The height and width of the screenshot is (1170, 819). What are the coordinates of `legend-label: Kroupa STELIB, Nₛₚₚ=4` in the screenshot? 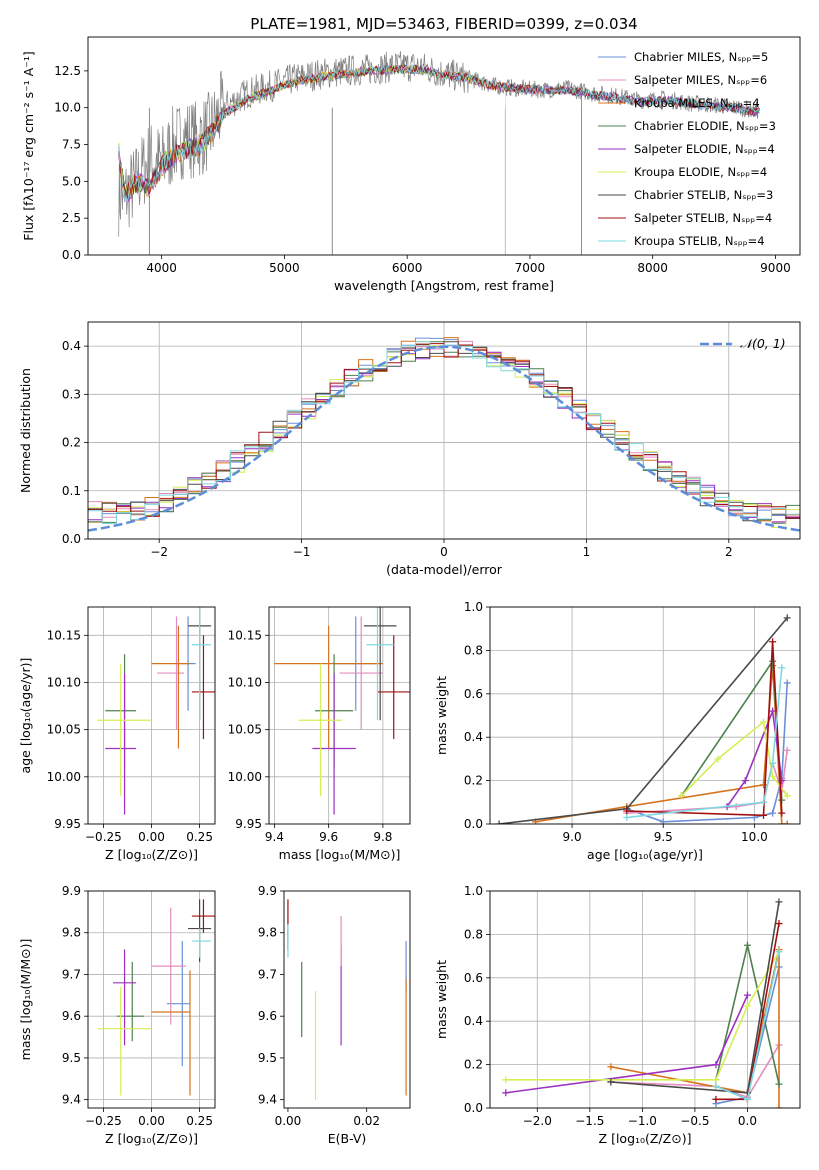 It's located at (699, 241).